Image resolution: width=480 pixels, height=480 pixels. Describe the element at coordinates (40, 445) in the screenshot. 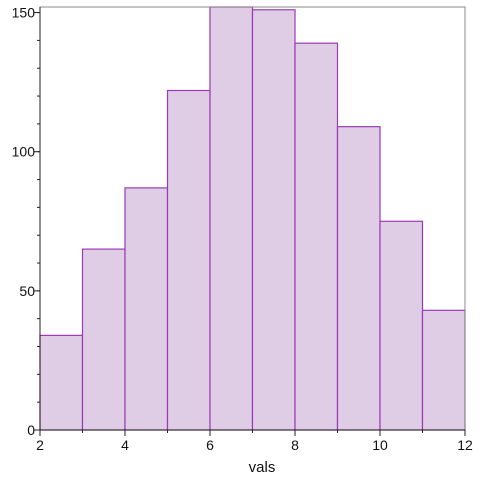

I see `x-tick-label: 2` at that location.